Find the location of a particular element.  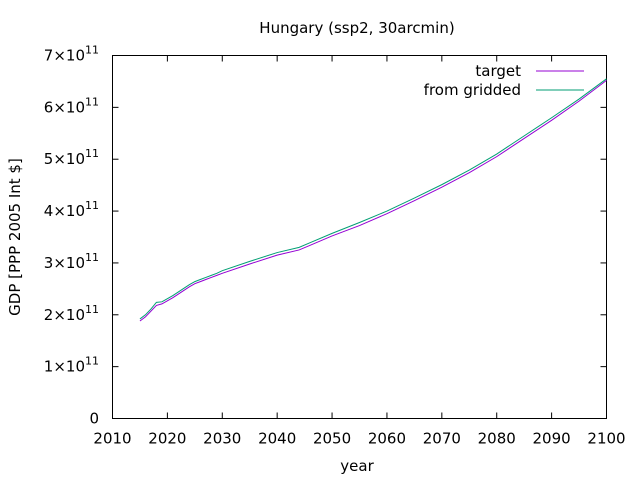

y-tick-label: 4×10¹¹ is located at coordinates (71, 209).